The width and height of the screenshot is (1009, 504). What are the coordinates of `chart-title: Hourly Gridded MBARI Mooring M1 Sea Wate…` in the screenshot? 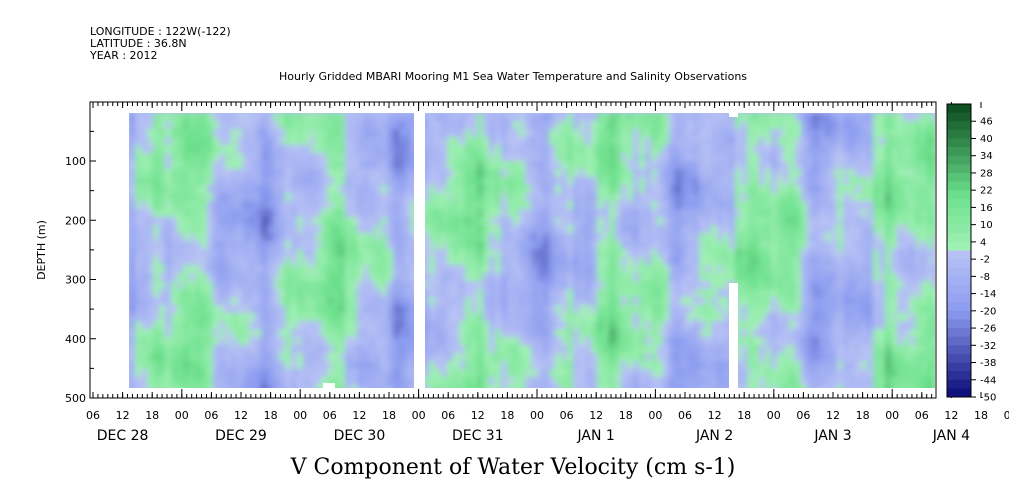 It's located at (513, 76).